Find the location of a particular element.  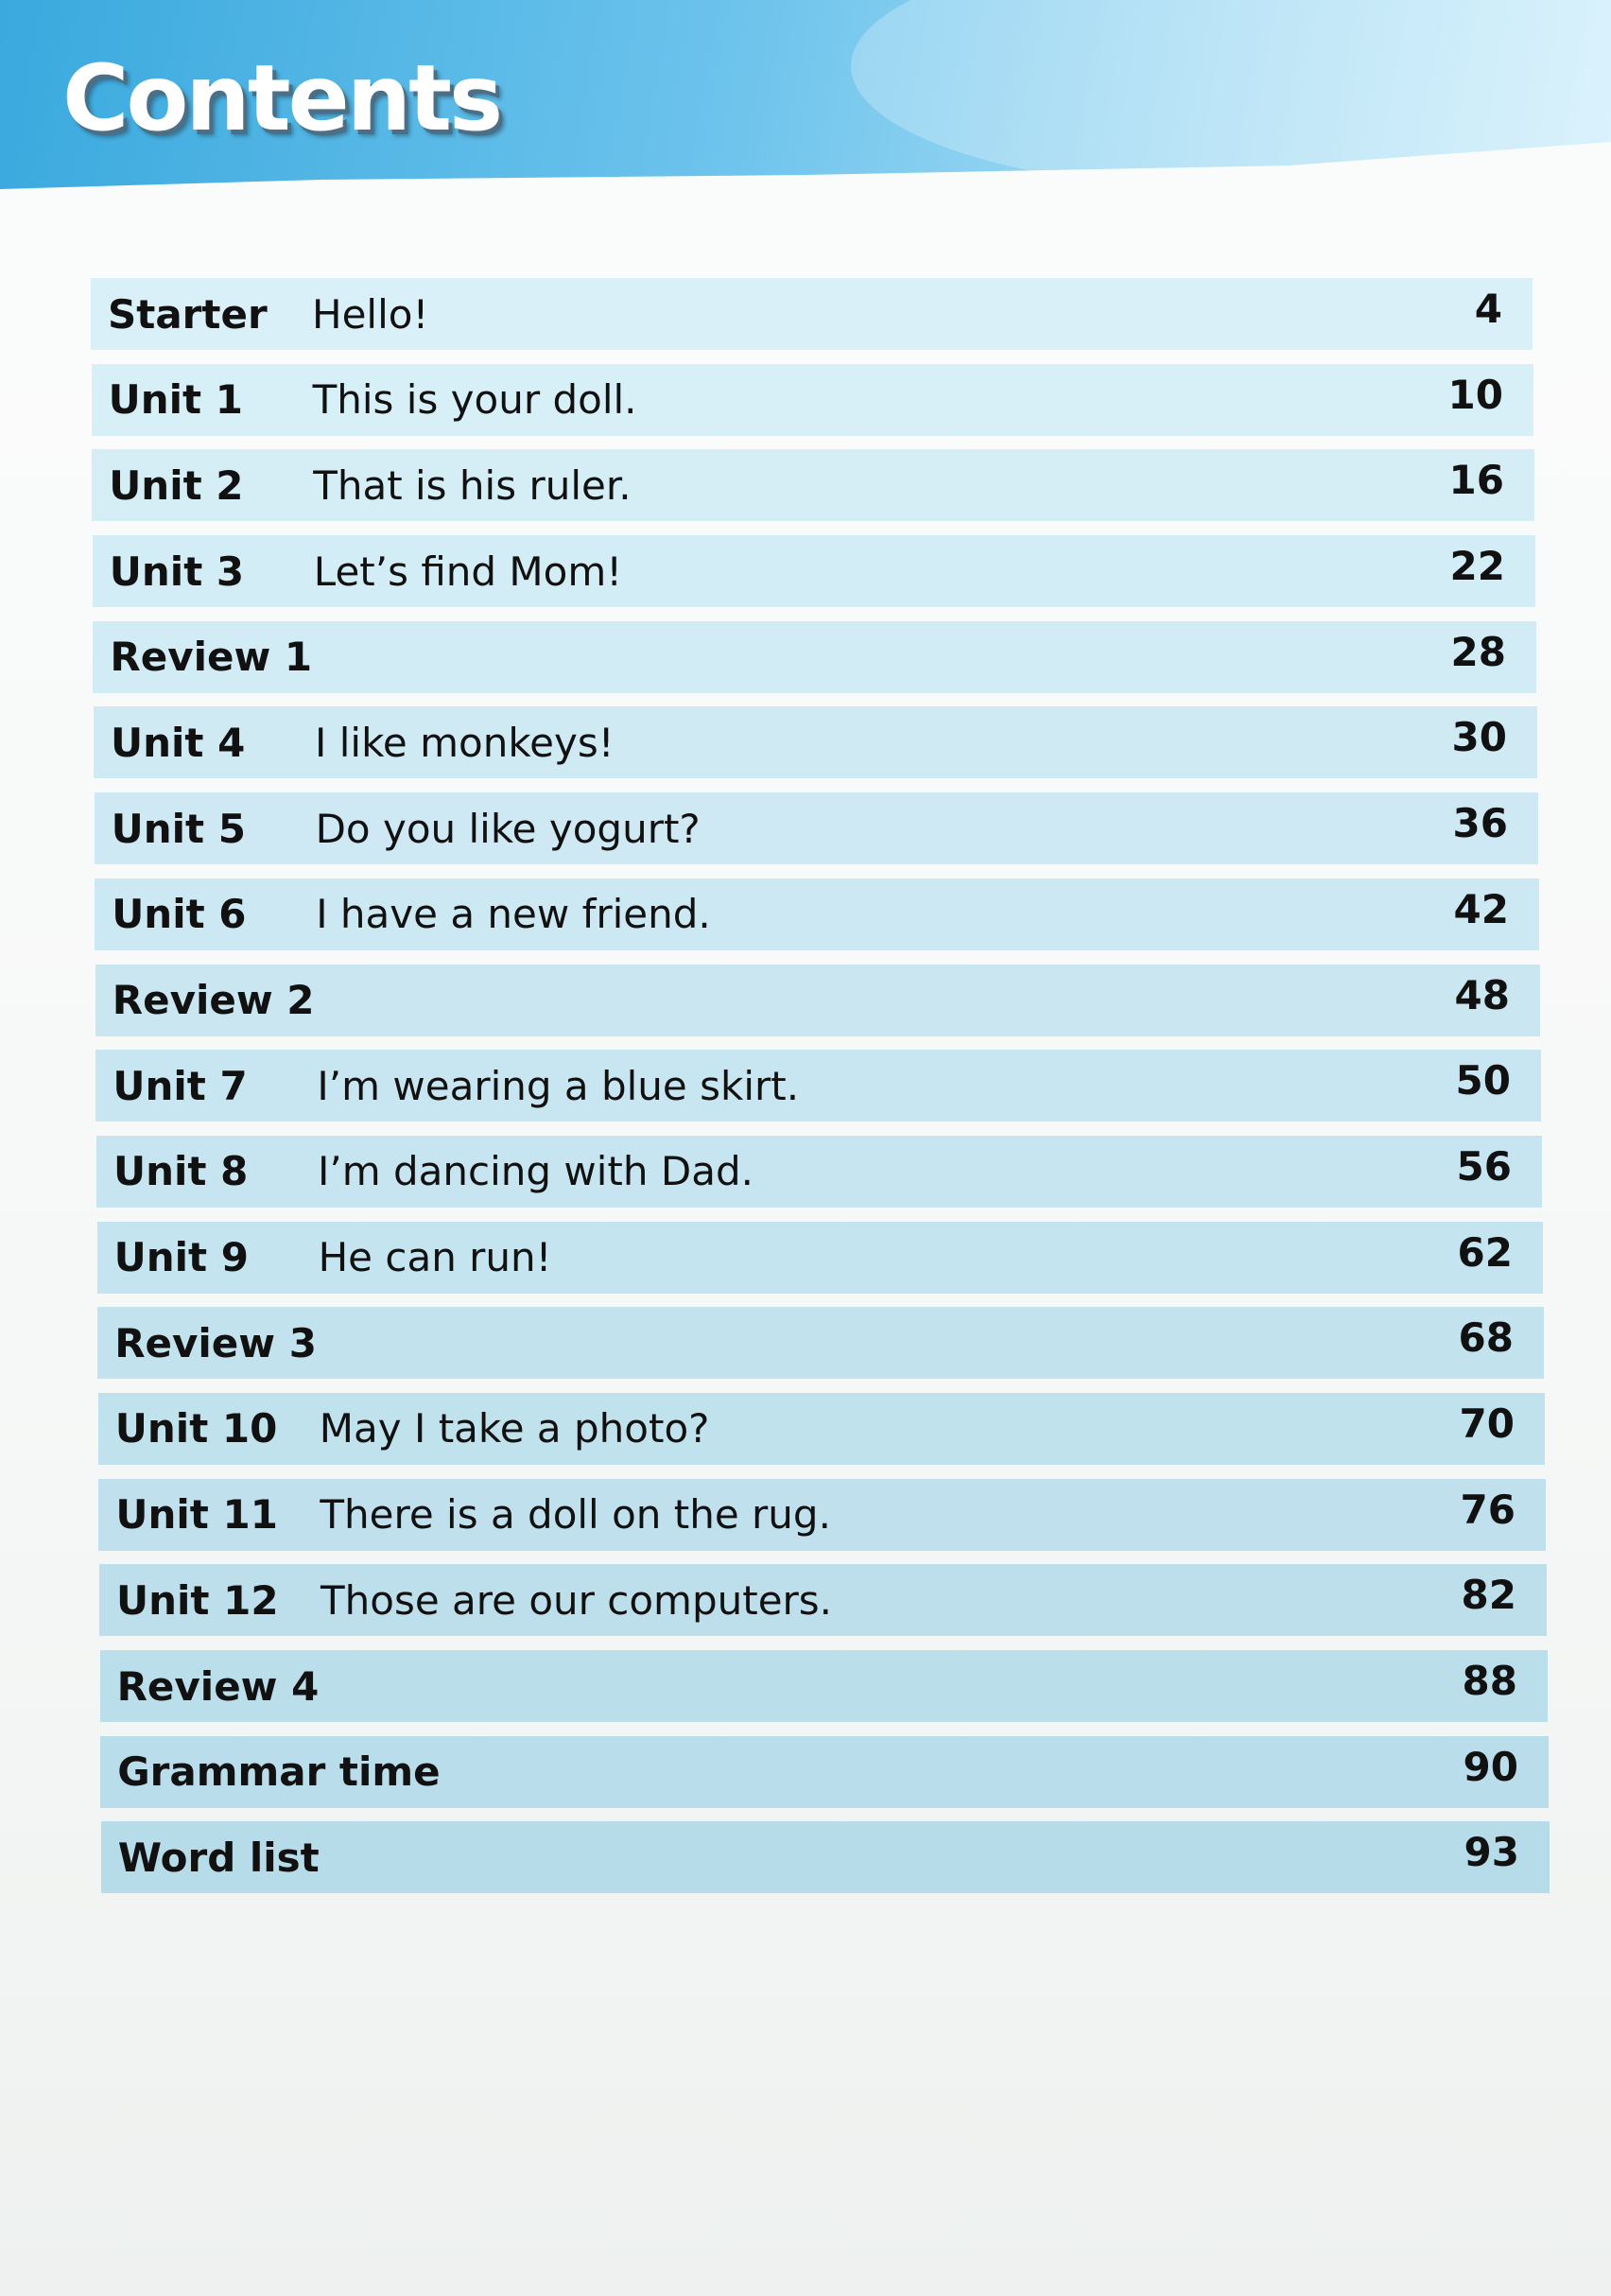

toc-entry: Unit 6 I have a new friend. 42 is located at coordinates (817, 914).